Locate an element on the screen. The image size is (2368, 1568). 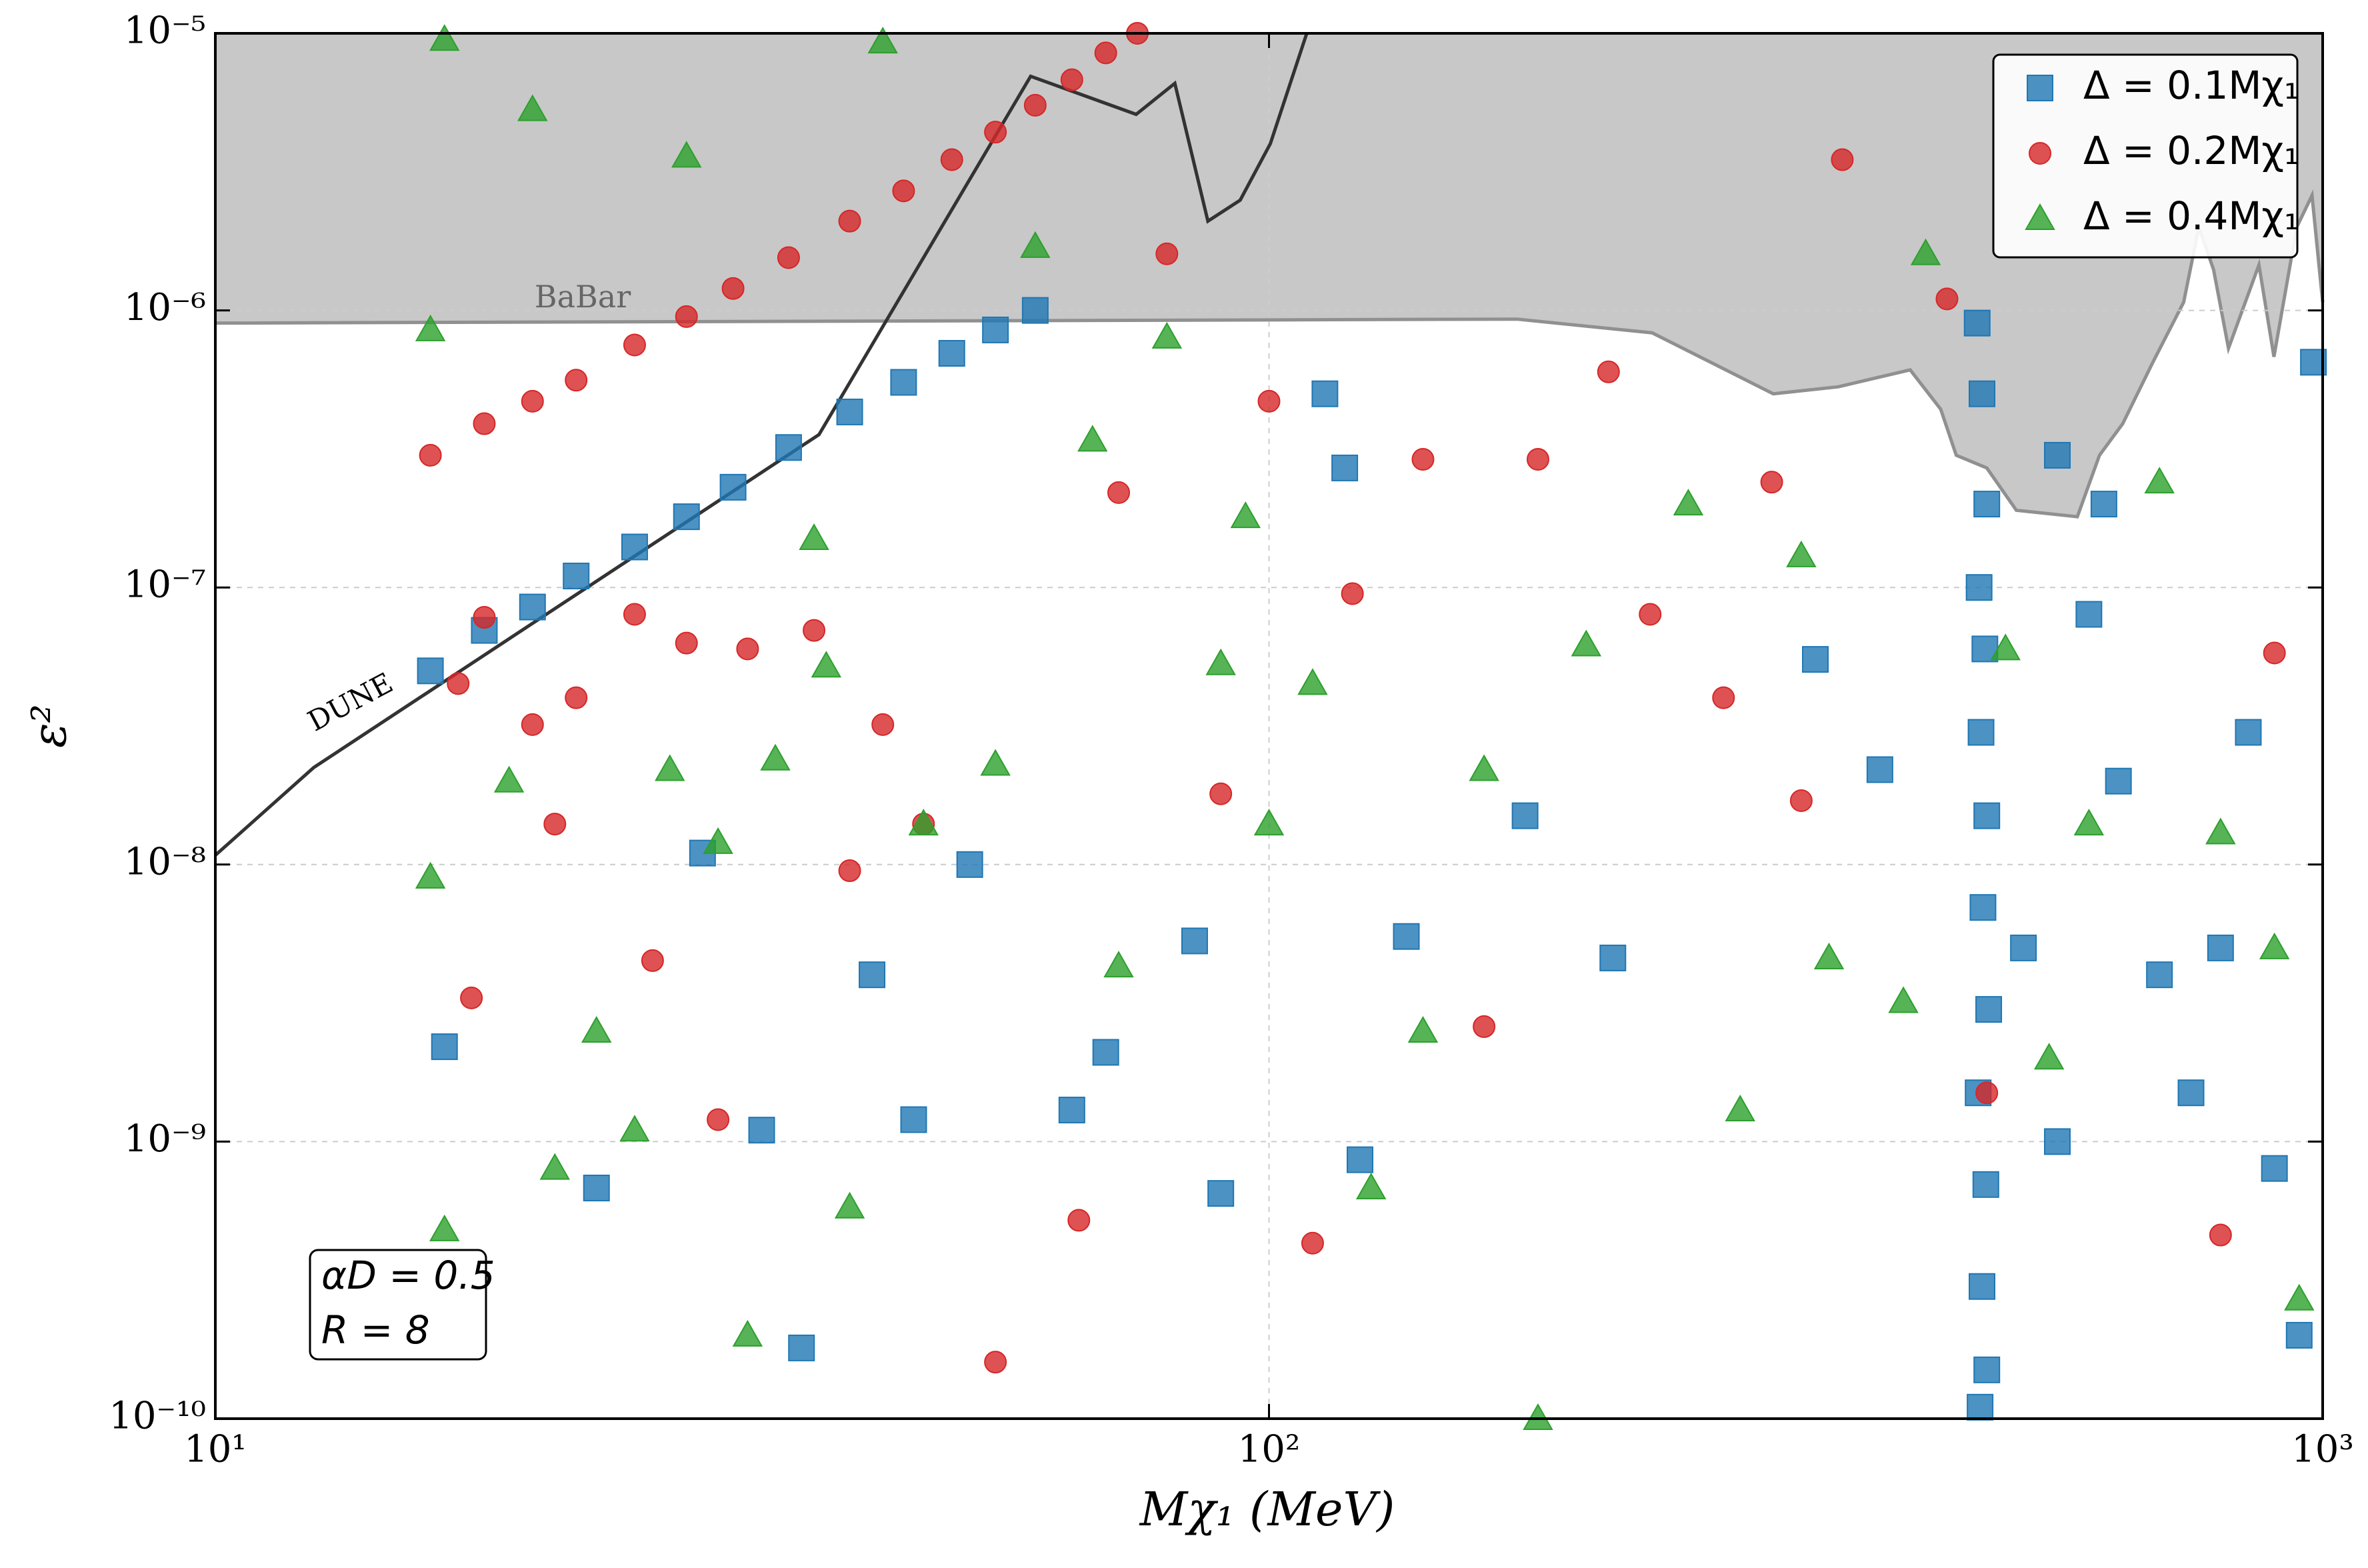
legend-box is located at coordinates (2145, 156).